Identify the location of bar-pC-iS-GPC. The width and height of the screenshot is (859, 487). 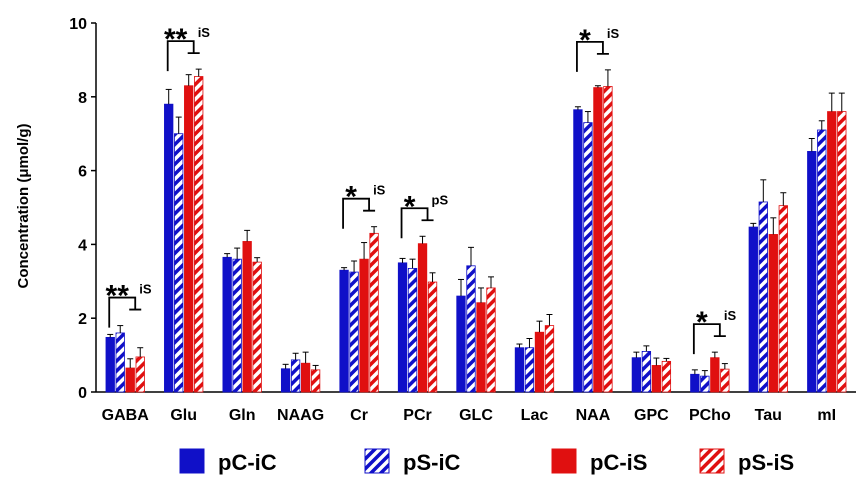
(656, 379).